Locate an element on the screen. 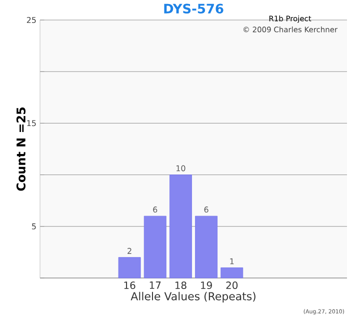 The height and width of the screenshot is (320, 350). chart-title: DYS-576 is located at coordinates (194, 9).